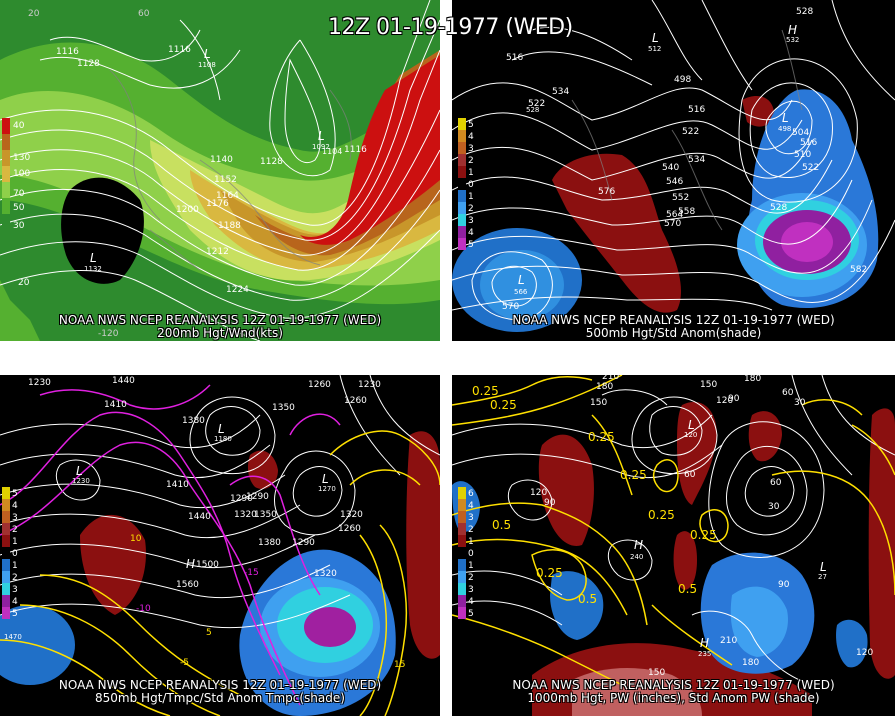  Describe the element at coordinates (802, 155) in the screenshot. I see `map-label: 510` at that location.